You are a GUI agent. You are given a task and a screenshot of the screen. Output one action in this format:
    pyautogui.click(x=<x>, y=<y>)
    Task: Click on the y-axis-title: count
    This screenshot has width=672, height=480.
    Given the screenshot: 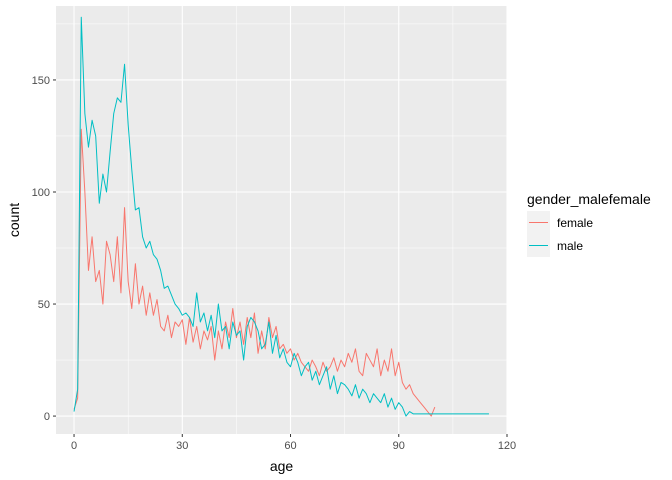 What is the action you would take?
    pyautogui.click(x=14, y=220)
    